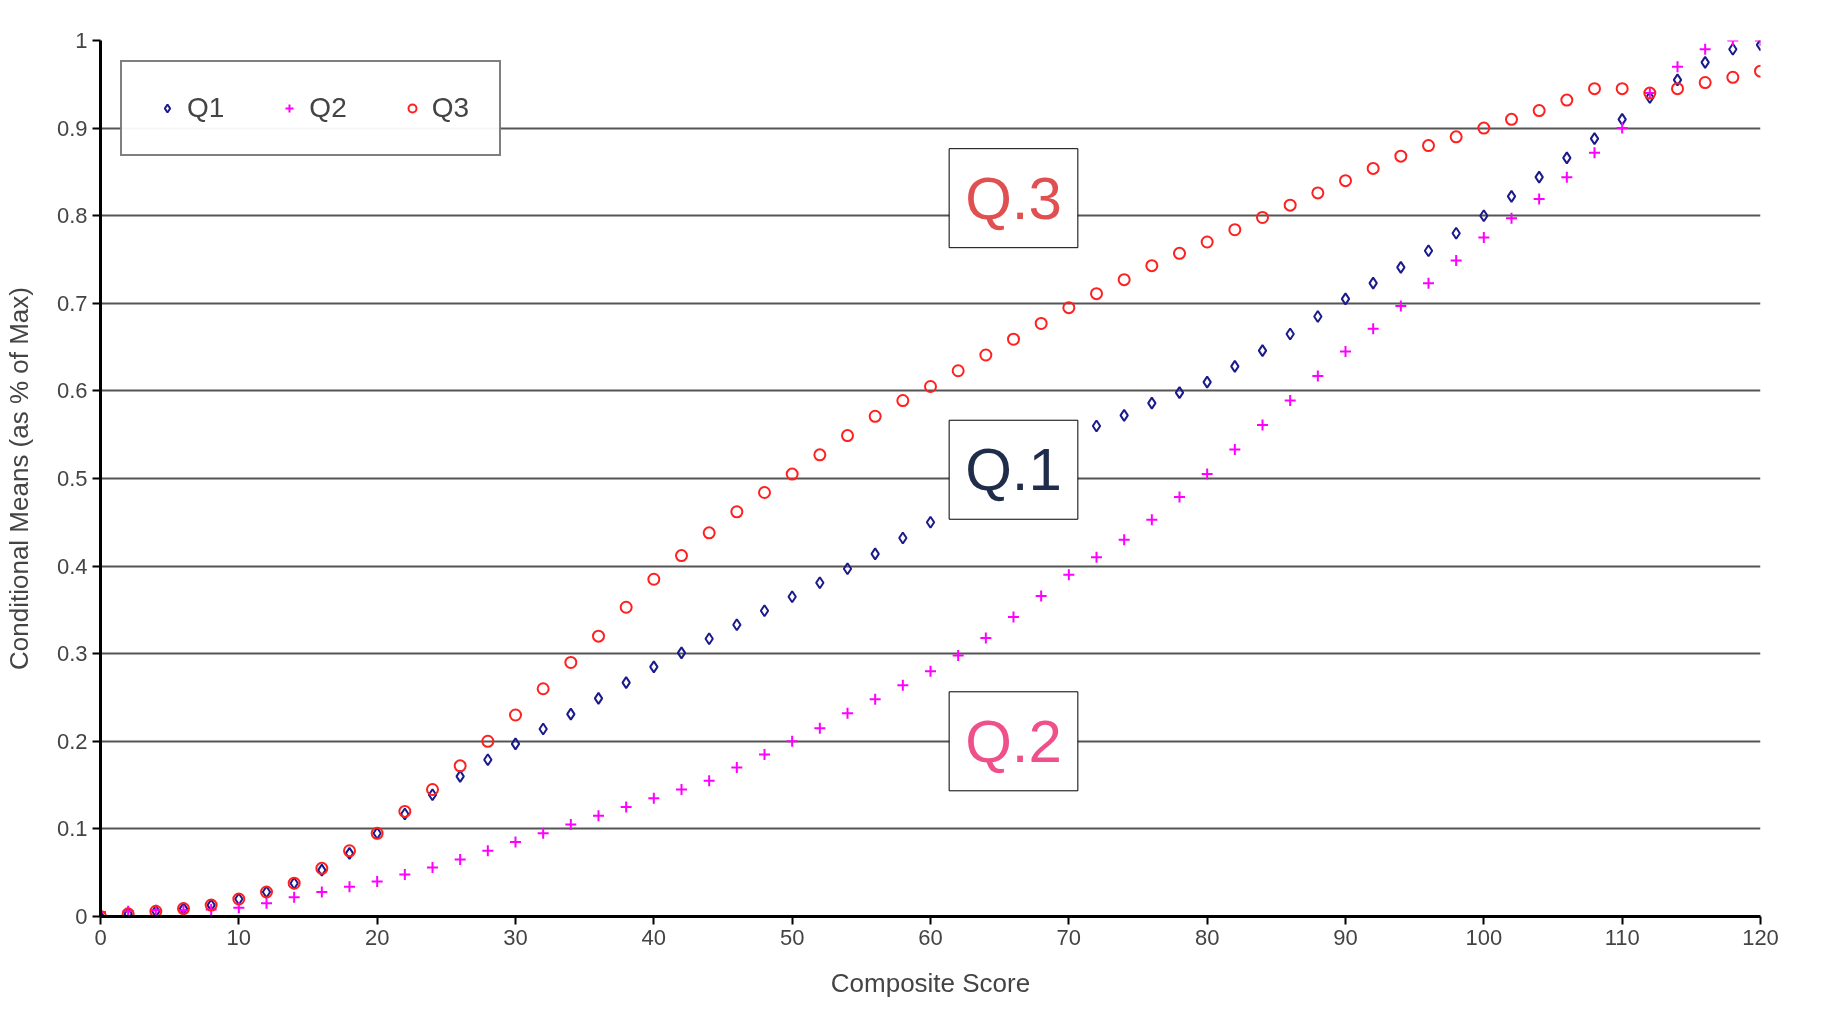 The height and width of the screenshot is (1023, 1829). Describe the element at coordinates (72, 216) in the screenshot. I see `y-tick-label: 0.8` at that location.